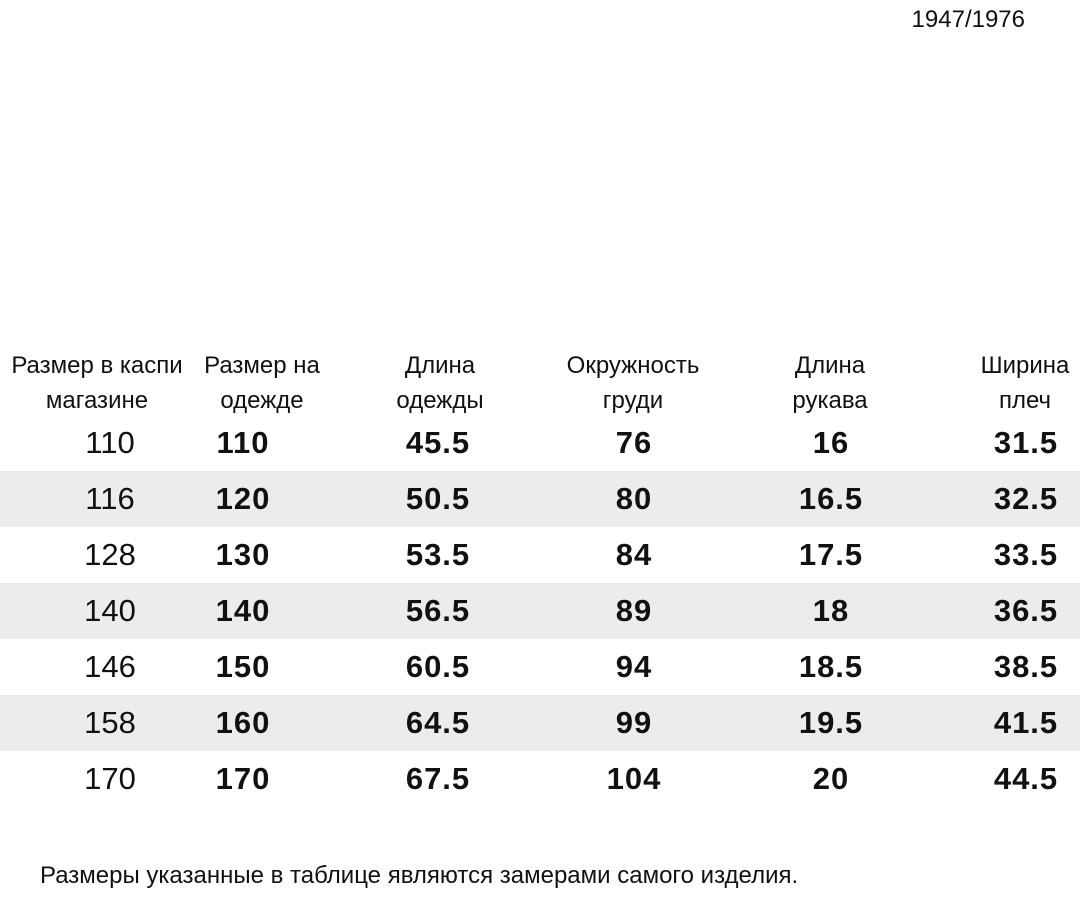 This screenshot has height=903, width=1080. Describe the element at coordinates (262, 383) in the screenshot. I see `column-header: Размер на одежде` at that location.